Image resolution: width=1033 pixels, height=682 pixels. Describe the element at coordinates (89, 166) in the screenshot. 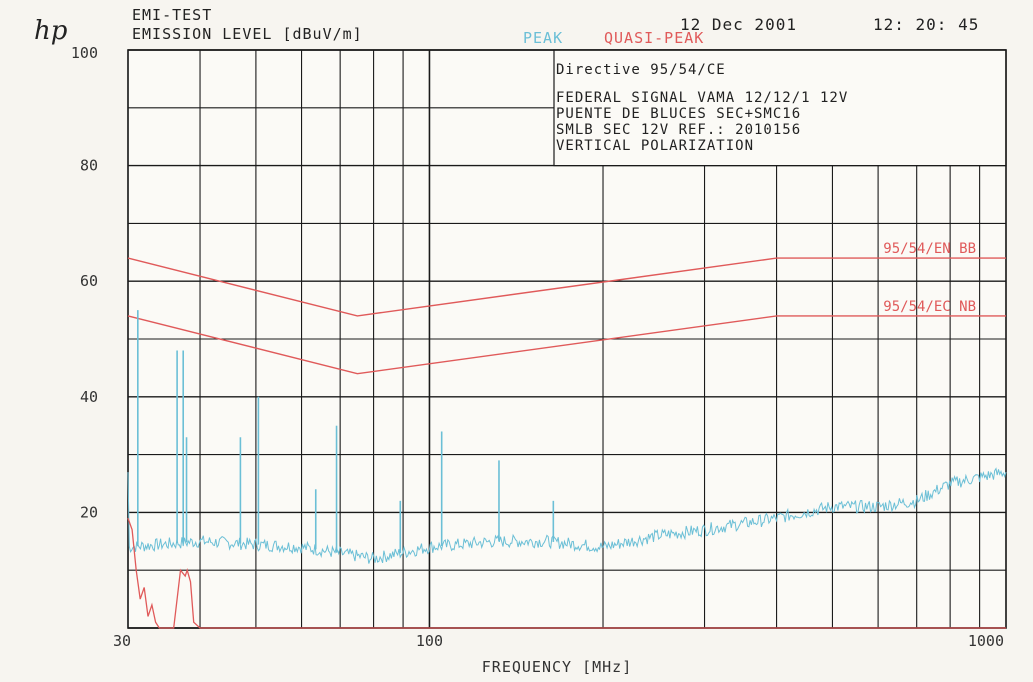

I see `y-tick-label: 80` at that location.